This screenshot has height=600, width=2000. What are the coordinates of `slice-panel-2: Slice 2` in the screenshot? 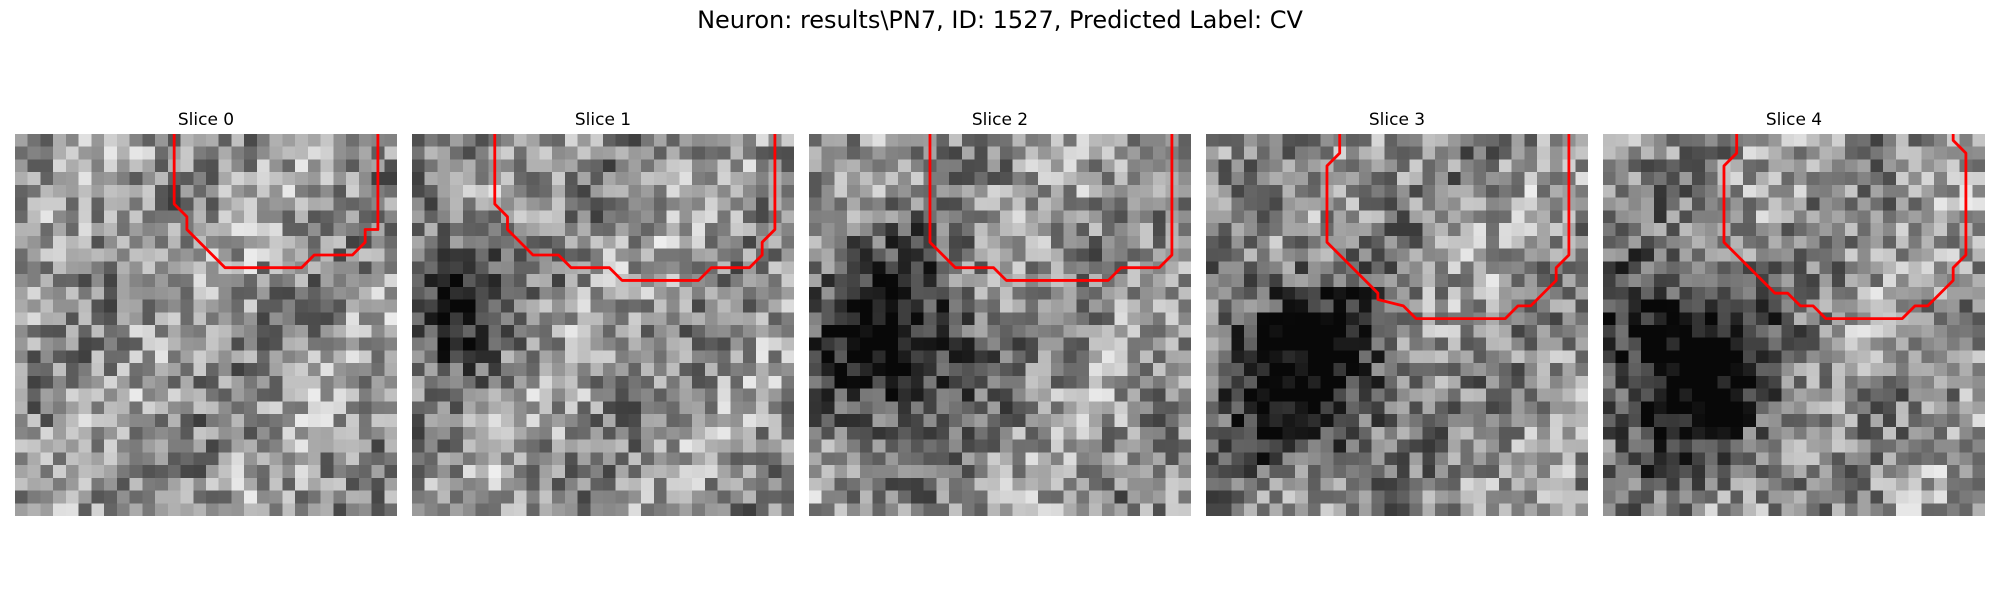 It's located at (1000, 312).